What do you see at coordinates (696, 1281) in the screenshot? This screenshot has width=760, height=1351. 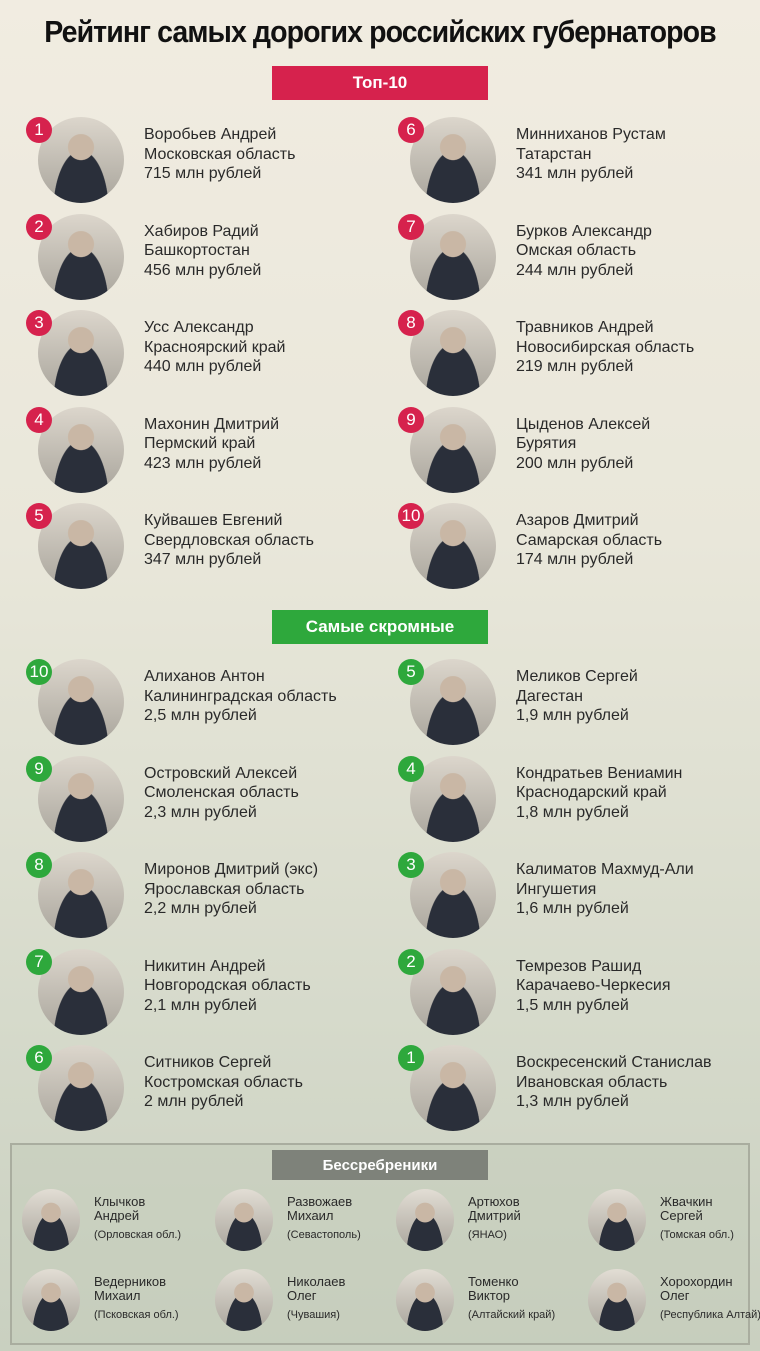 I see `governor-surname: Хорохордин` at bounding box center [696, 1281].